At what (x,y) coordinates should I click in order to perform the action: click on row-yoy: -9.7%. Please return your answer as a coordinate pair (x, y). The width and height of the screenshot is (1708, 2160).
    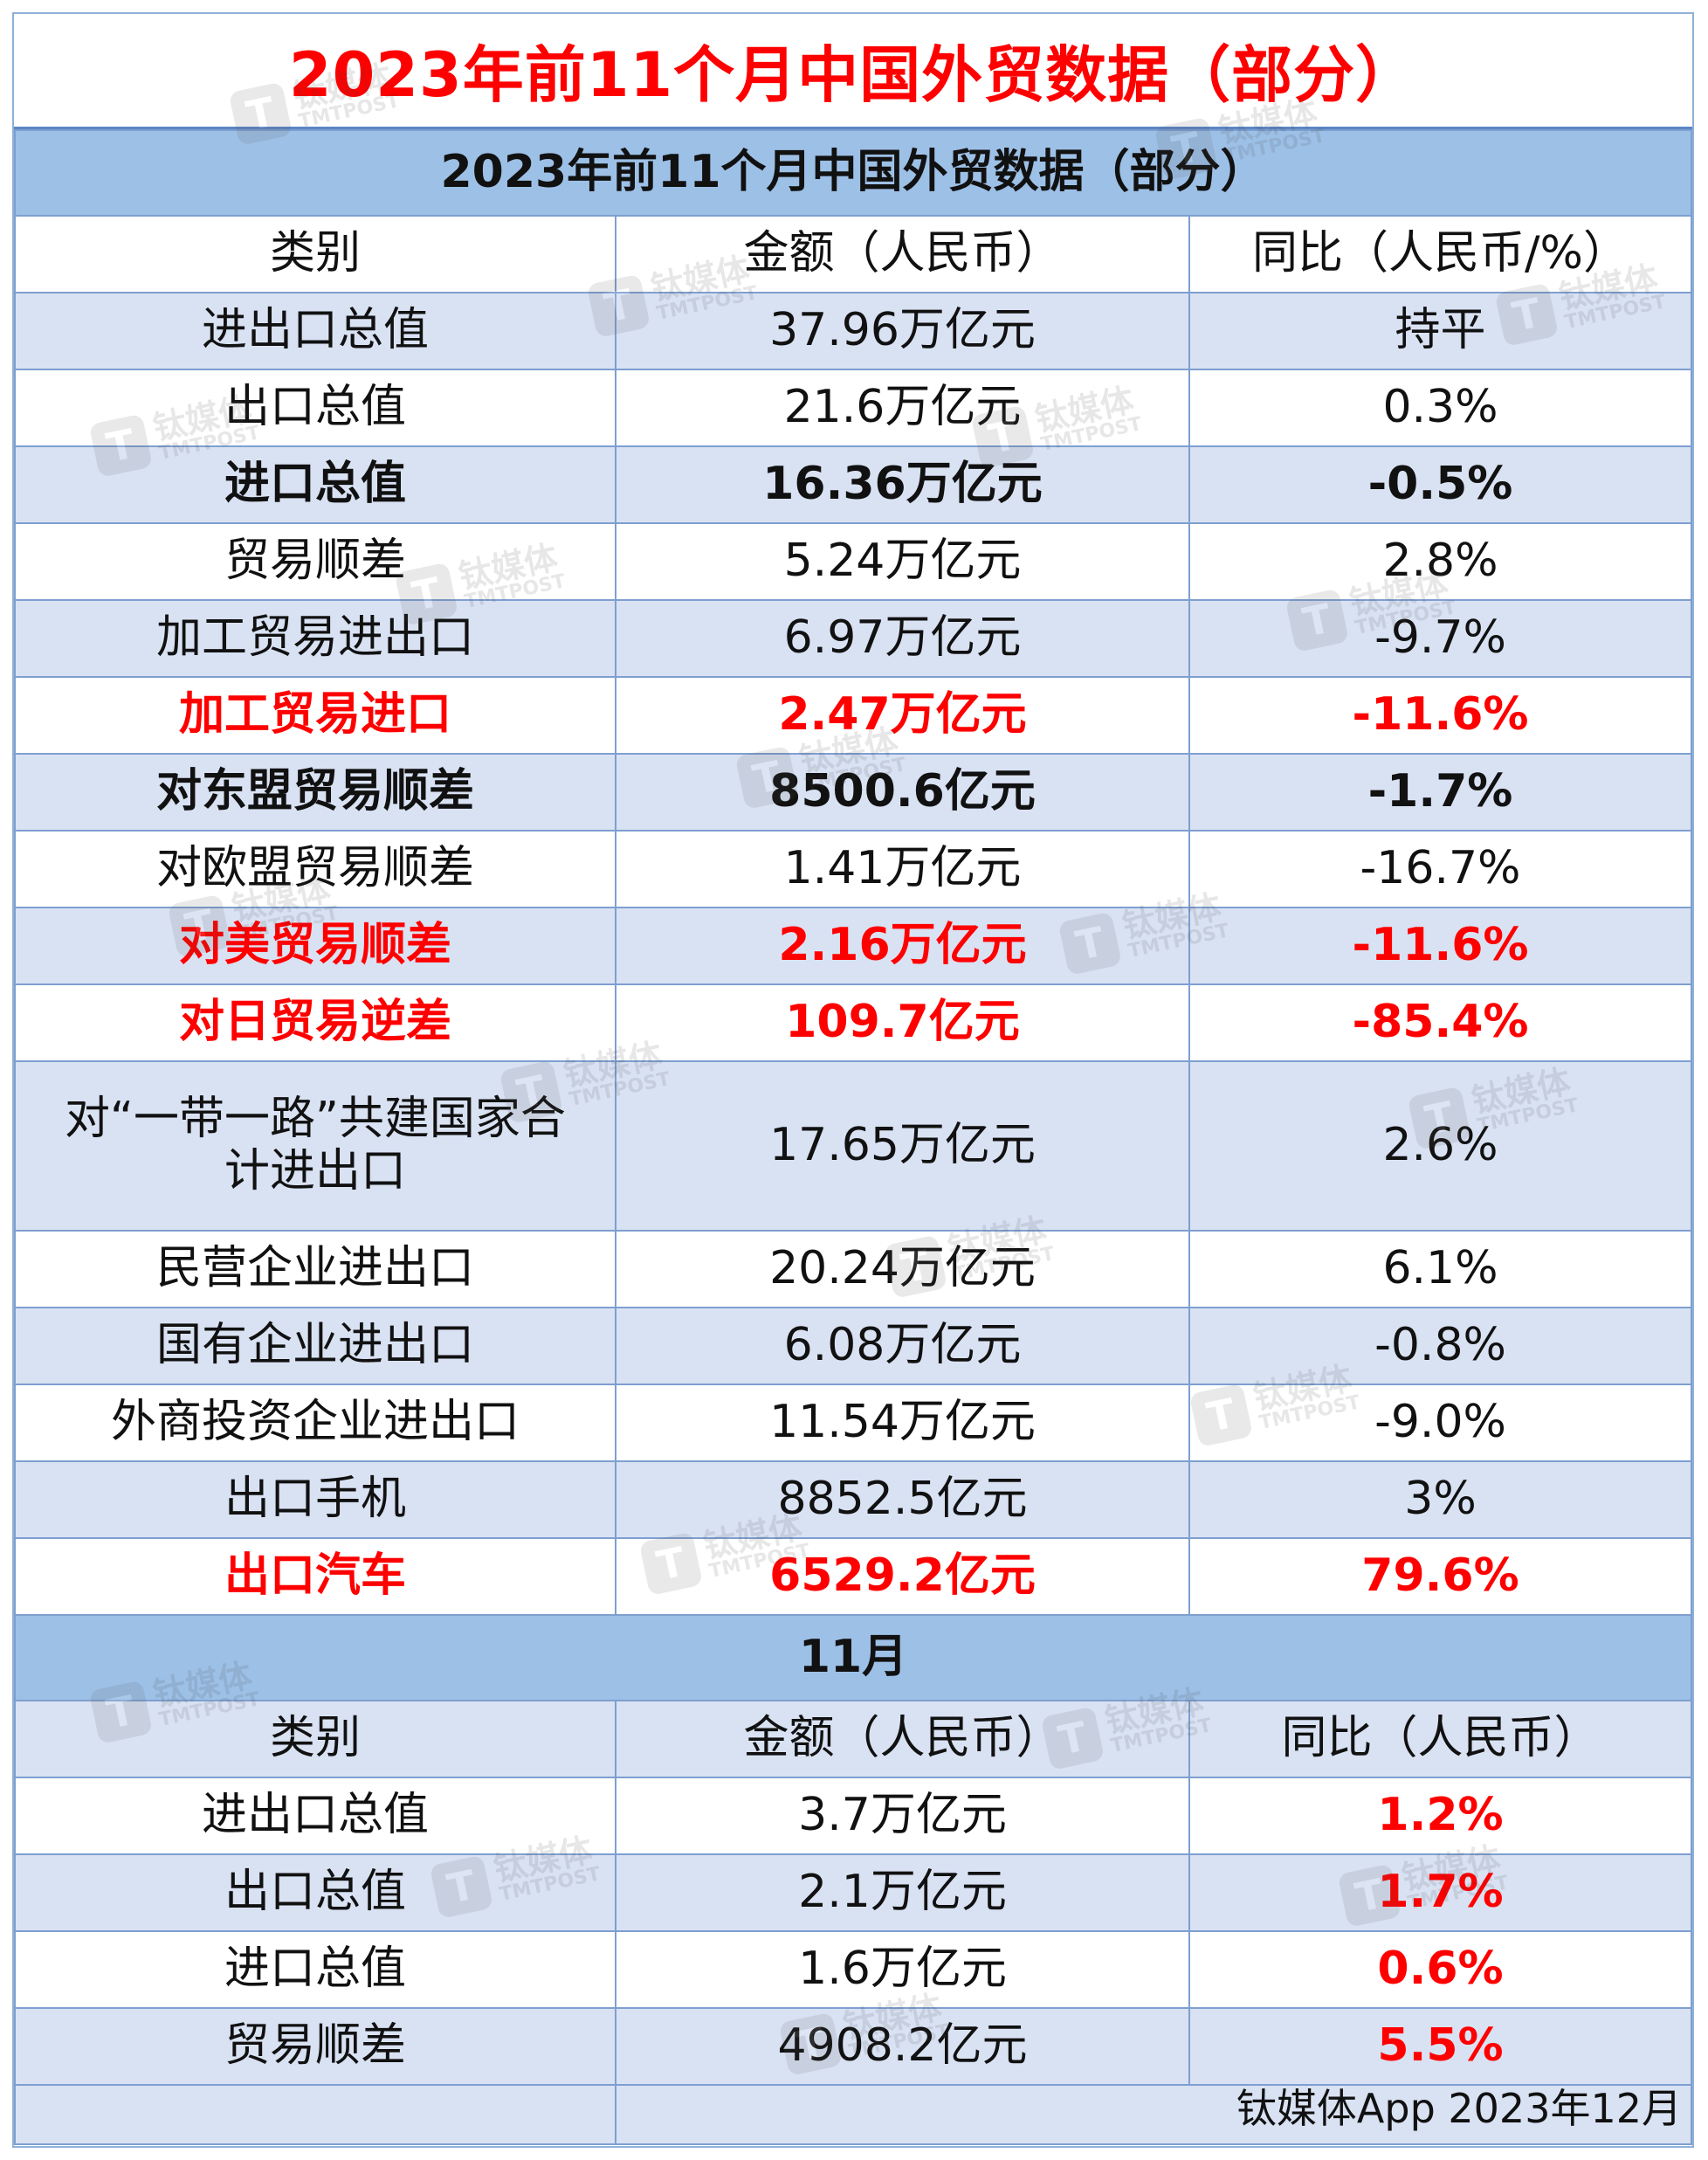
    Looking at the image, I should click on (1440, 638).